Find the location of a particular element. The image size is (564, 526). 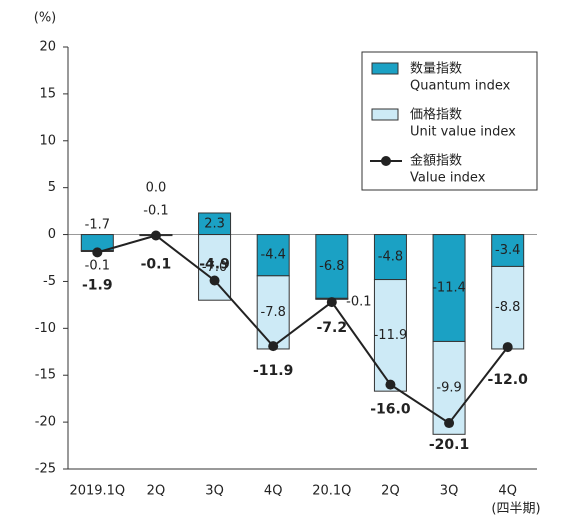

x-tick-label: 2019.1Q is located at coordinates (97, 491).